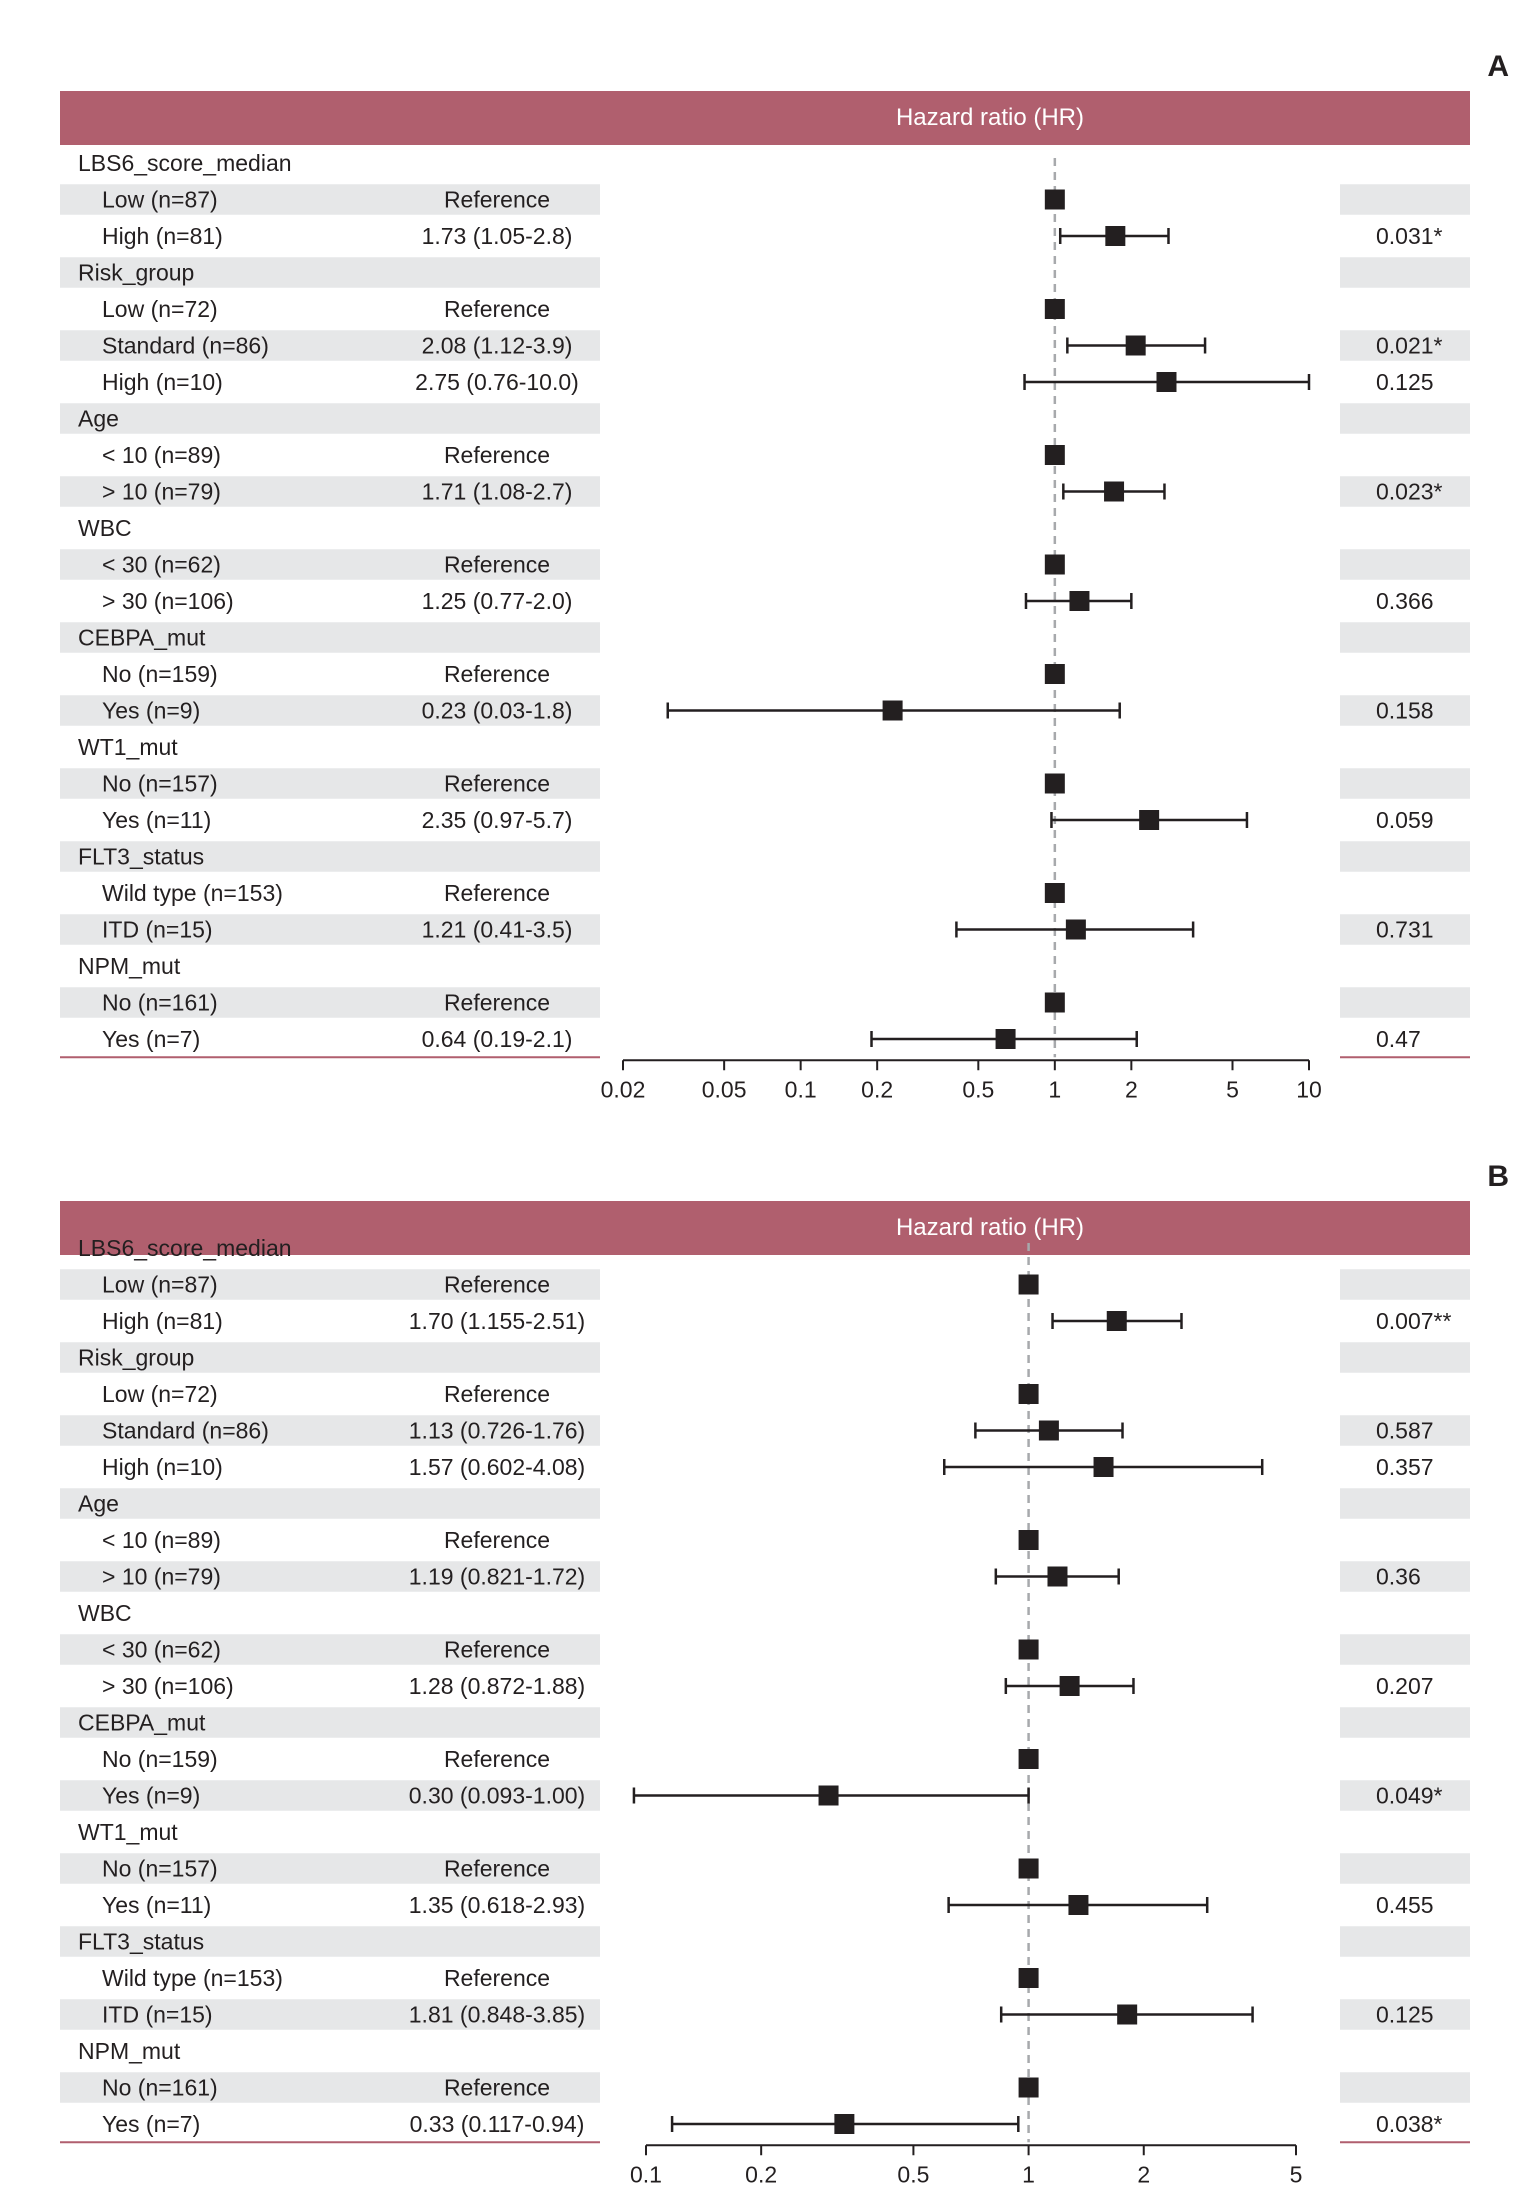  Describe the element at coordinates (168, 601) in the screenshot. I see `row-label: > 30 (n=106)` at that location.